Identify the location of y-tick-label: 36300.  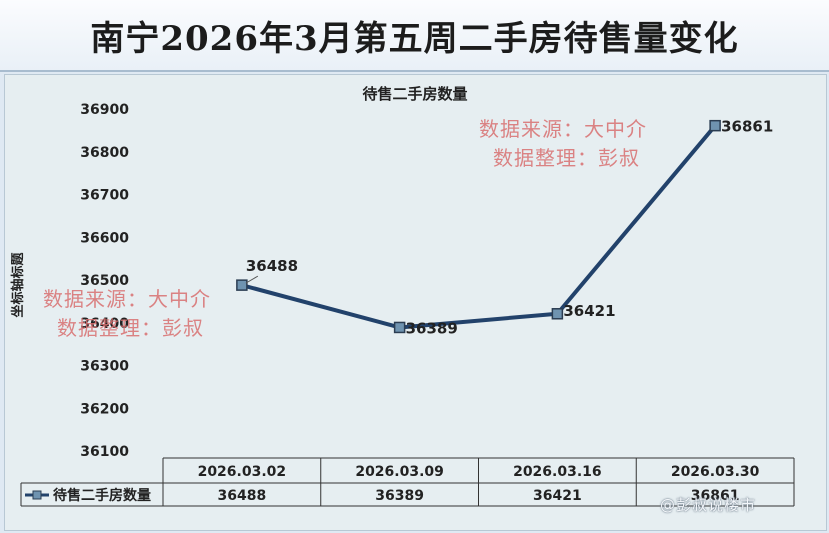
(104, 367).